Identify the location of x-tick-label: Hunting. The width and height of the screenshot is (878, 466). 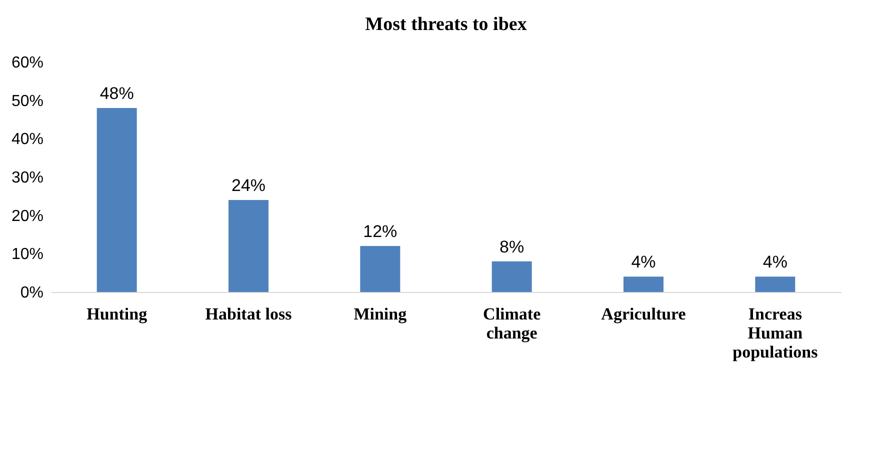
(117, 314).